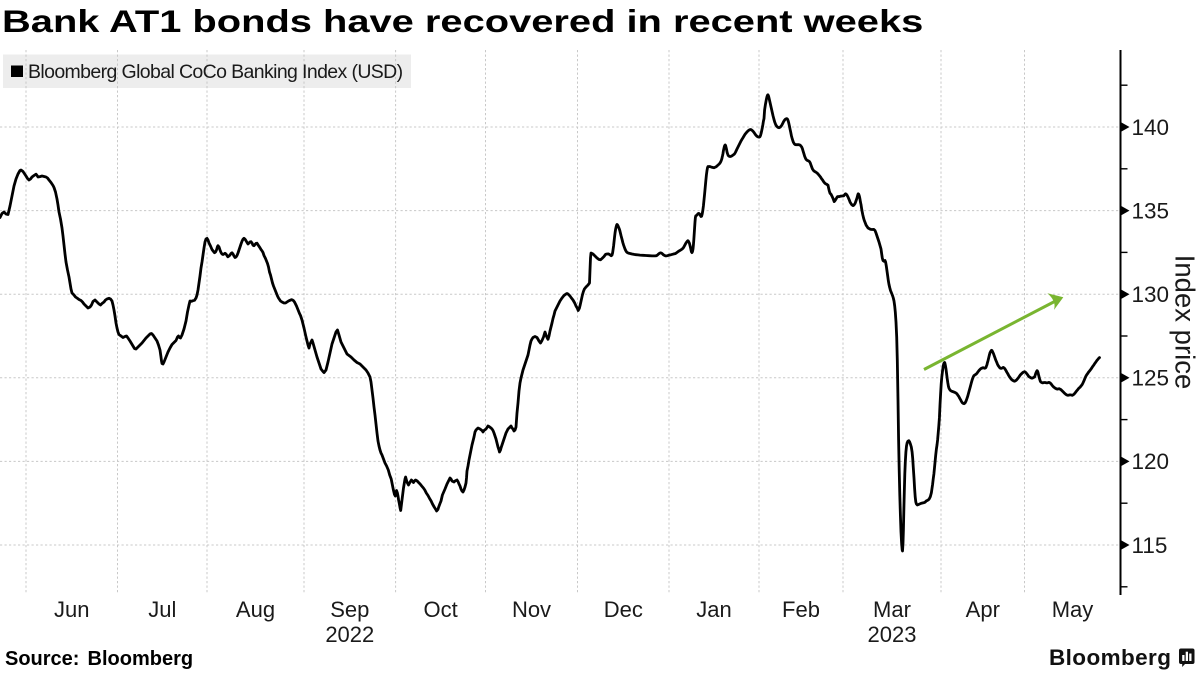 The width and height of the screenshot is (1200, 675). I want to click on svg-text: Index price, so click(1185, 322).